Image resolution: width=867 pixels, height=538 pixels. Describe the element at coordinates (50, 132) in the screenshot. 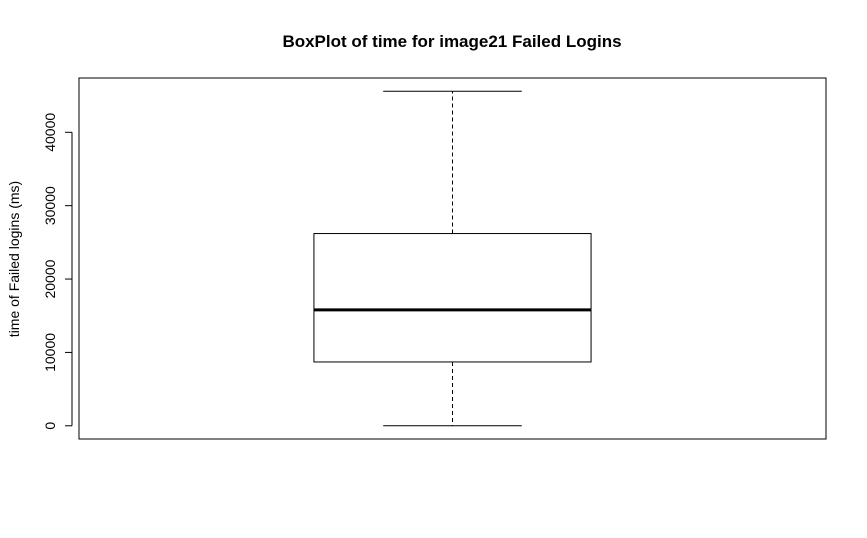

I see `y-tick-label: 40000` at that location.